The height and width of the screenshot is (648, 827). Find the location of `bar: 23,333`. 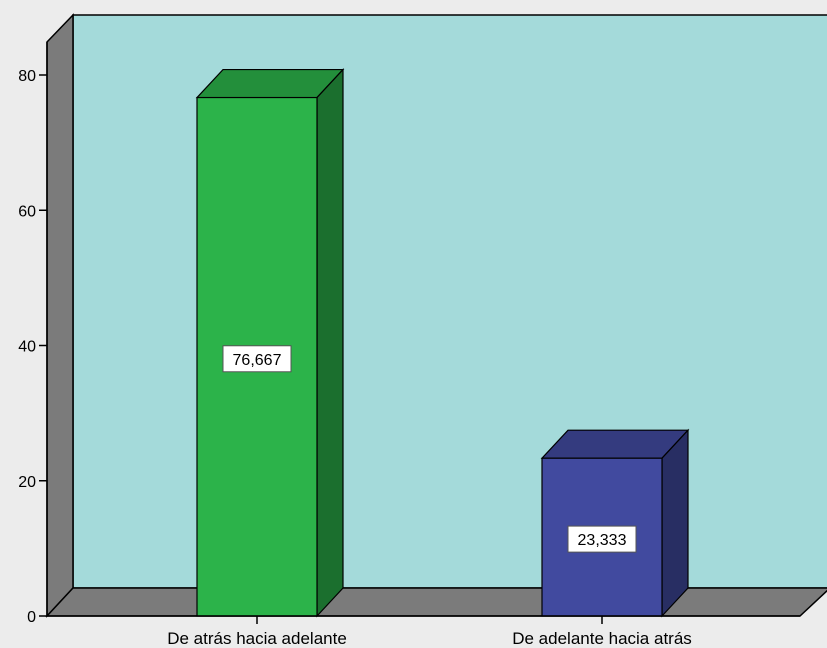

bar: 23,333 is located at coordinates (615, 523).